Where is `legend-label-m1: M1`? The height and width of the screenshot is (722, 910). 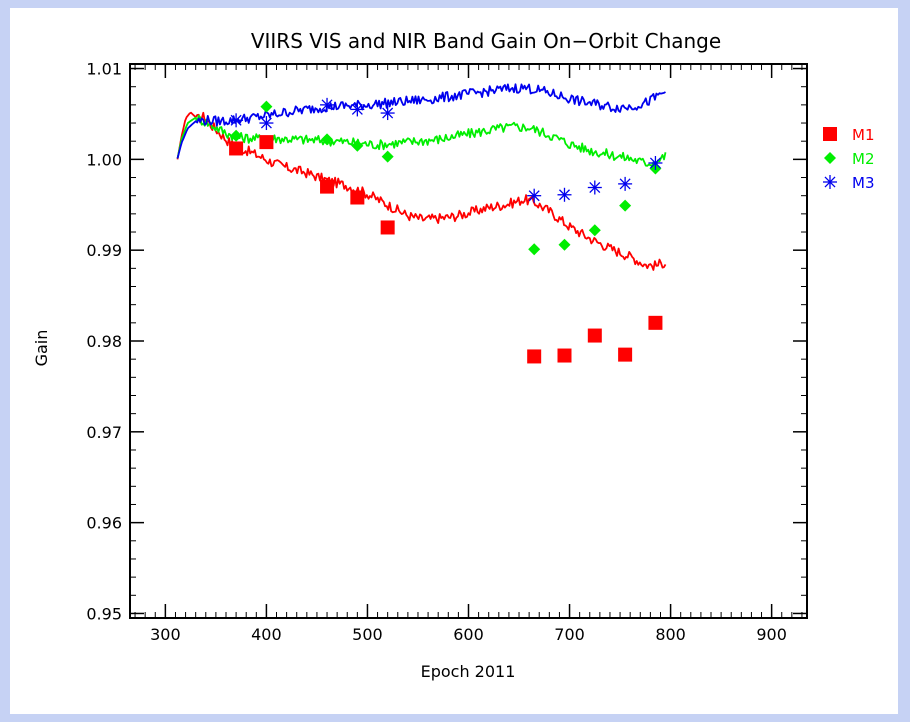
legend-label-m1: M1 is located at coordinates (863, 135).